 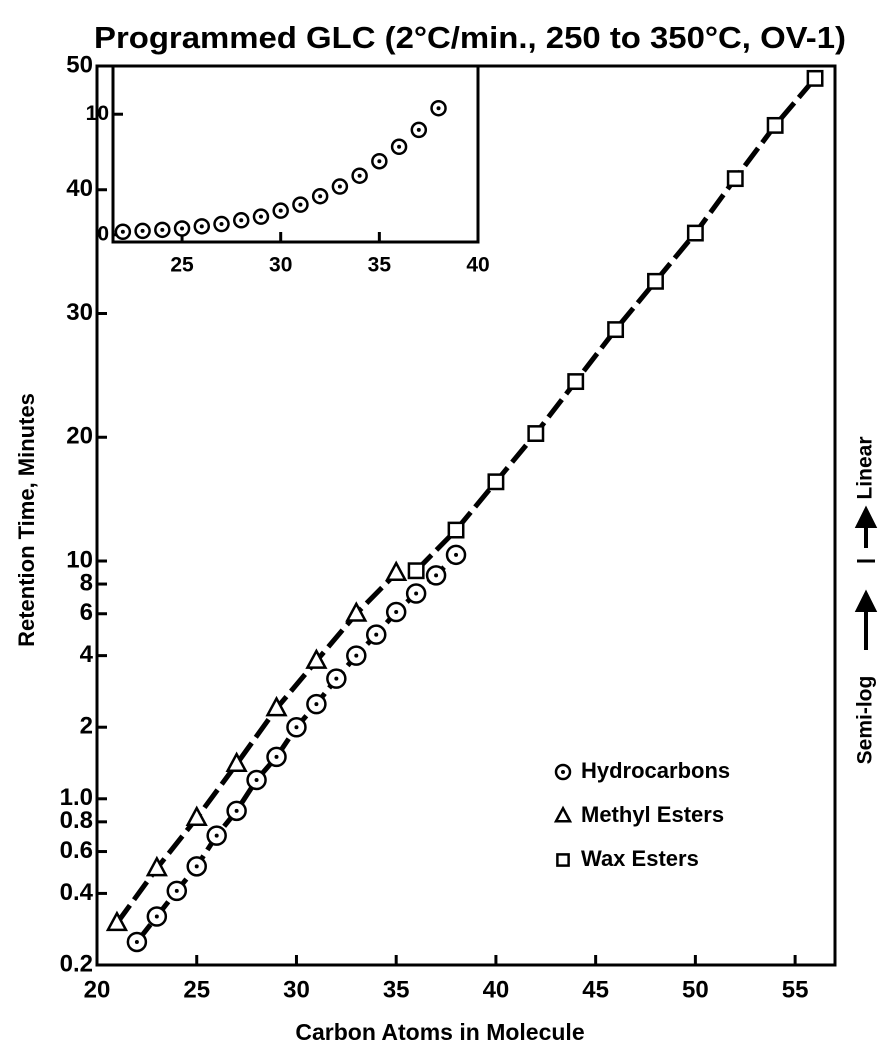 What do you see at coordinates (79, 436) in the screenshot?
I see `y-tick-label: 20` at bounding box center [79, 436].